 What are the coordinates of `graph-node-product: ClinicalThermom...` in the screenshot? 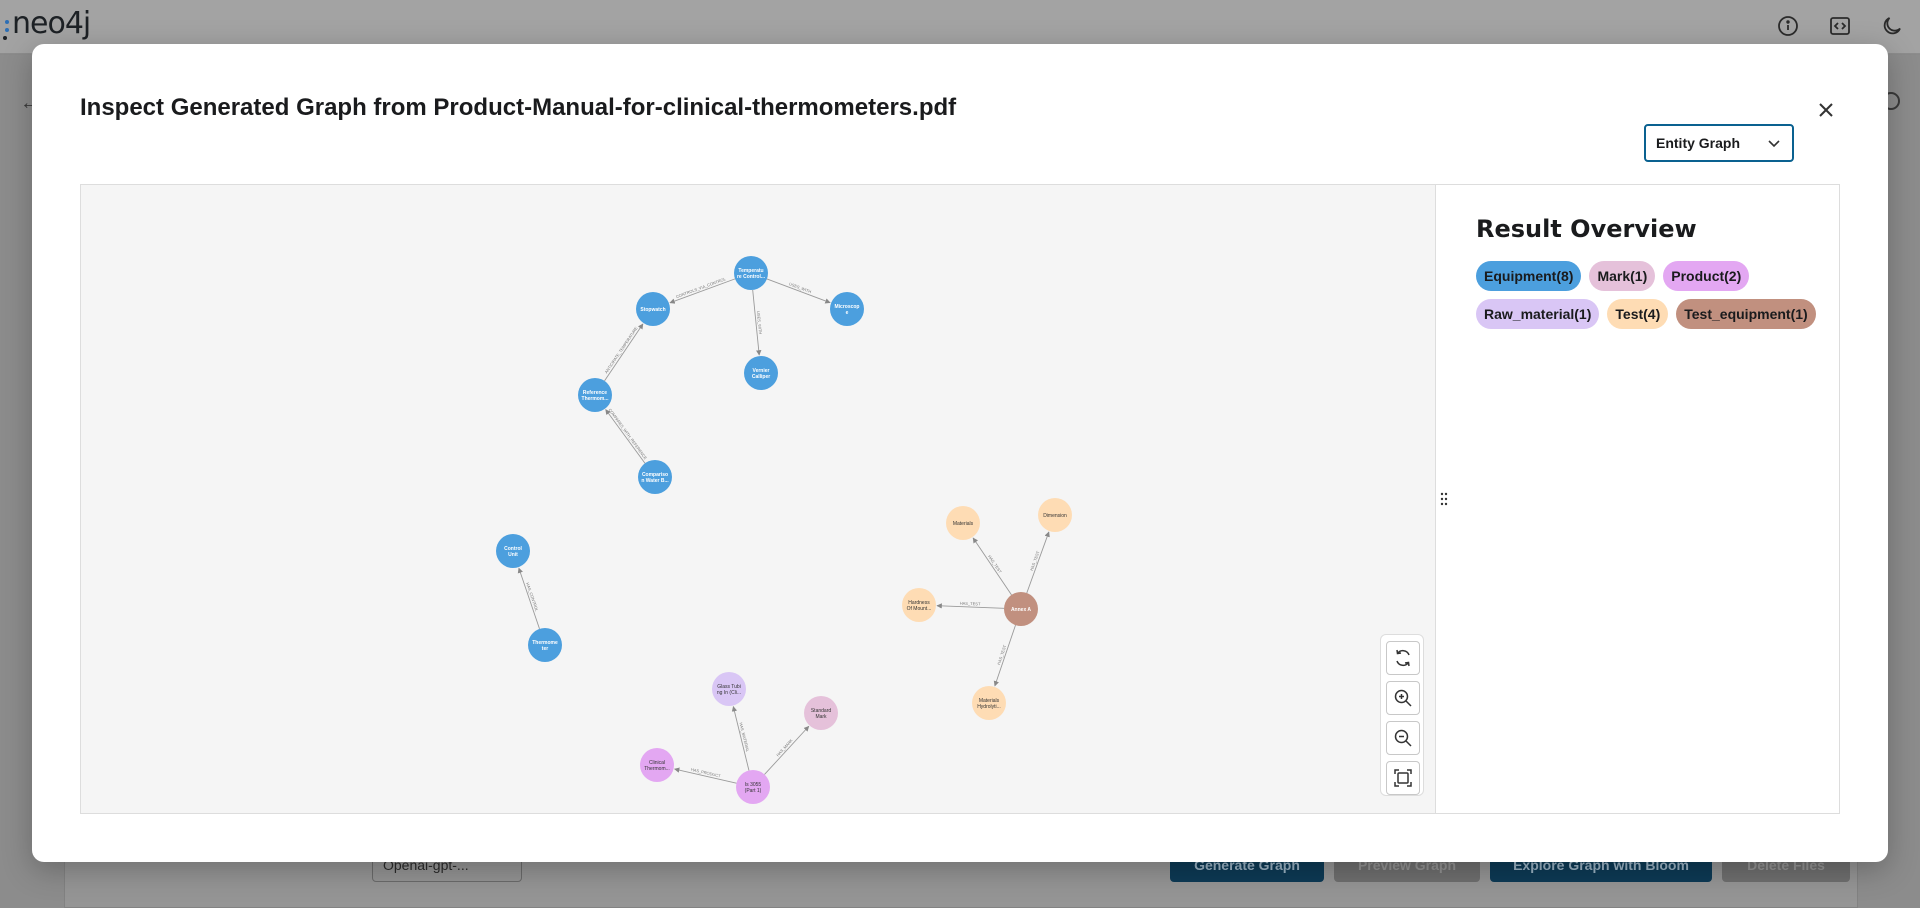 It's located at (657, 765).